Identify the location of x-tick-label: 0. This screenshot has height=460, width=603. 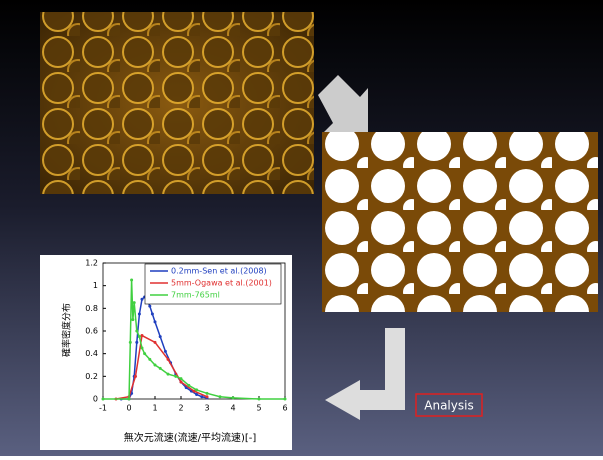
(128, 408).